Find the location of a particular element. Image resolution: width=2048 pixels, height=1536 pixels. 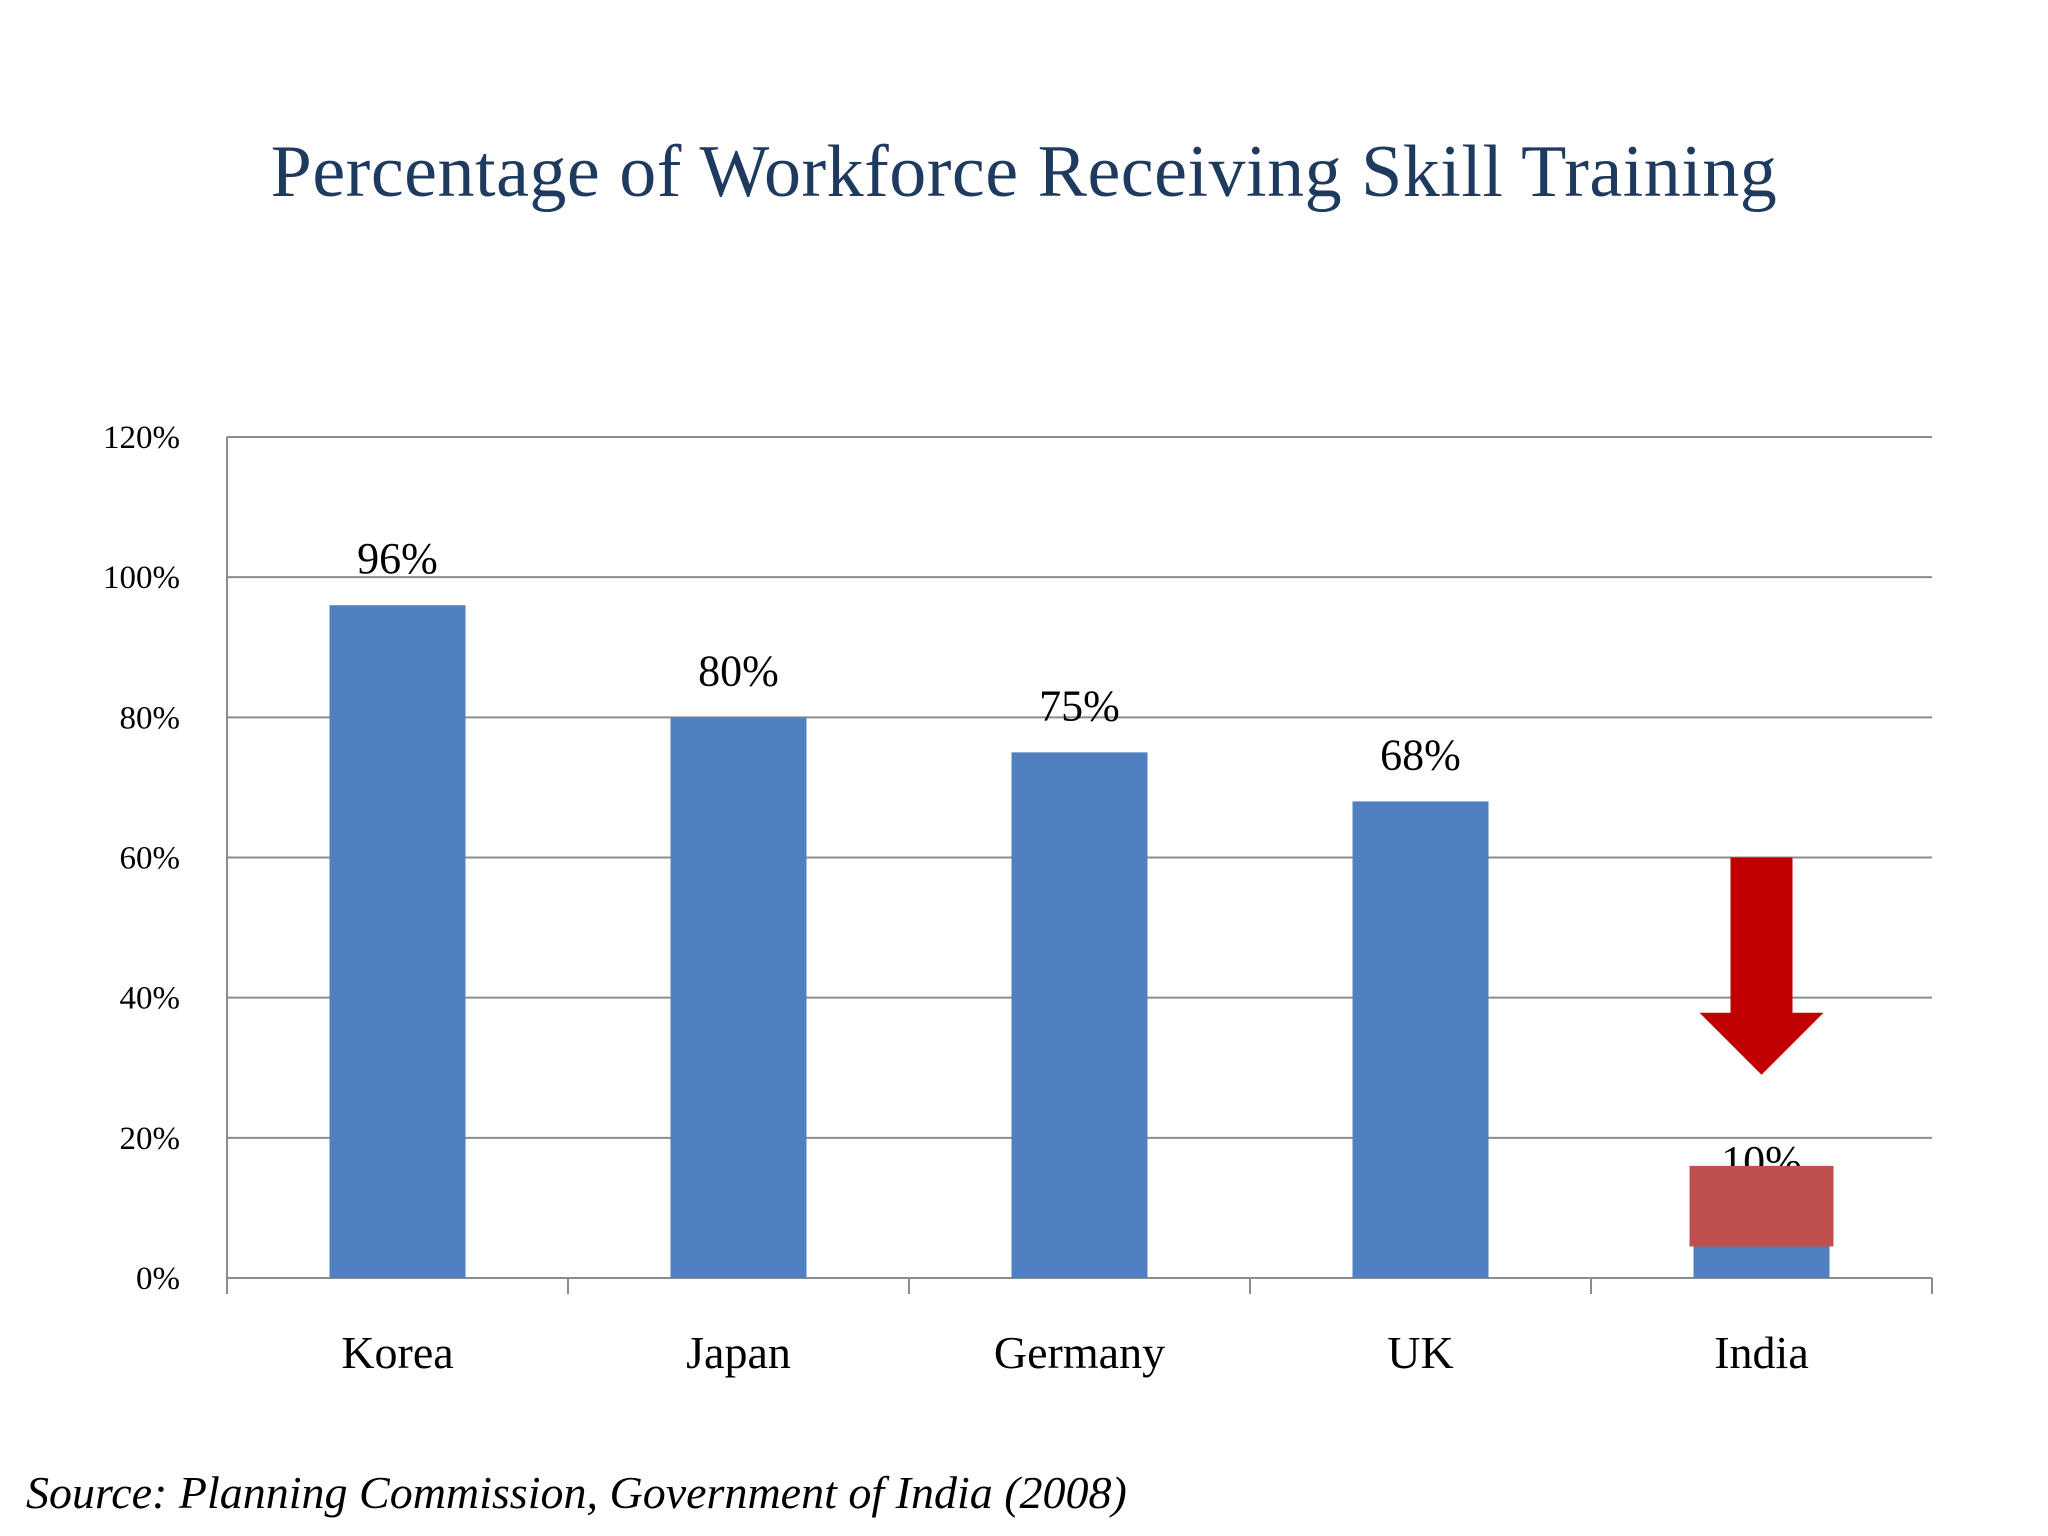

category-label-korea: Korea is located at coordinates (397, 1352).